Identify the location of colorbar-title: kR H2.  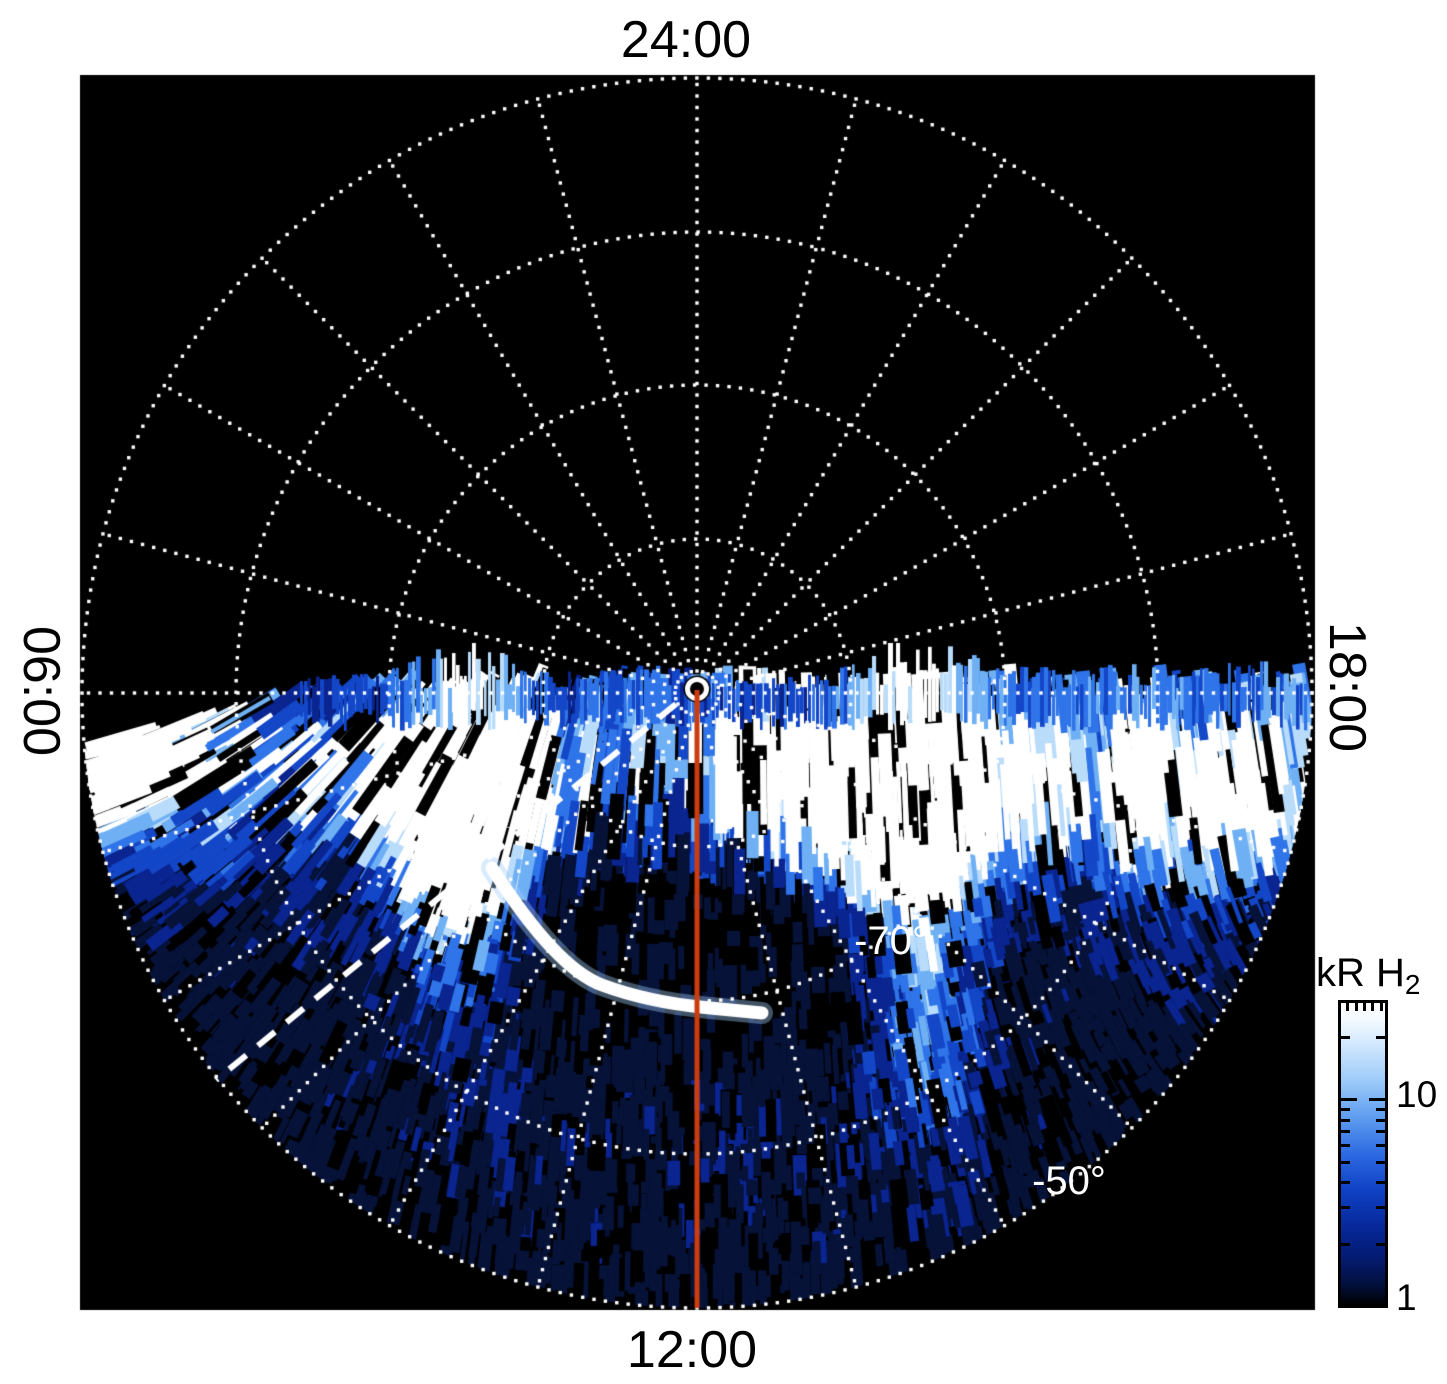
(1368, 976).